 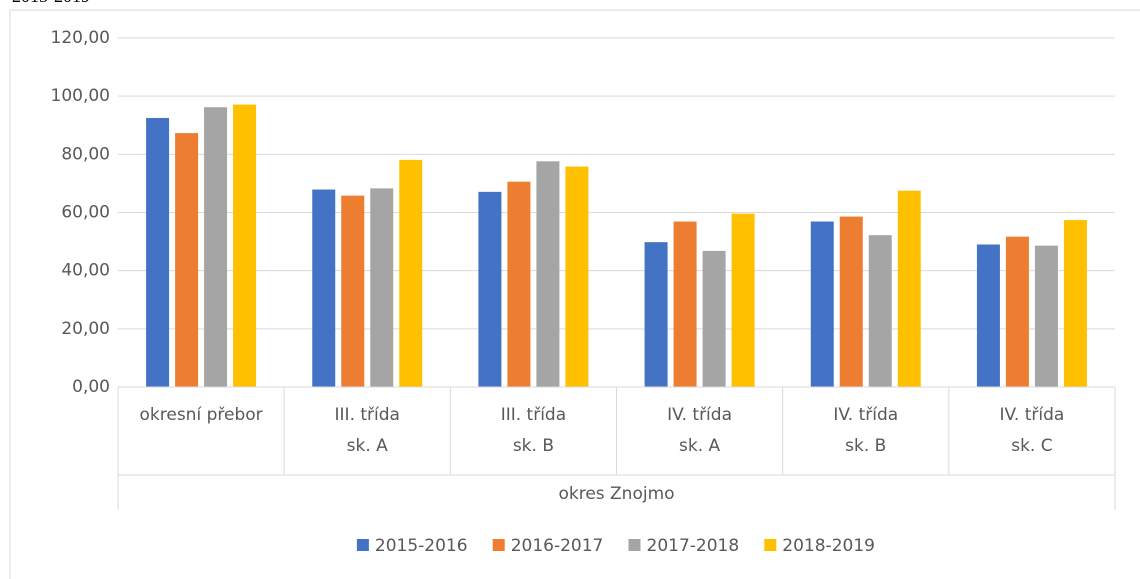 What do you see at coordinates (367, 430) in the screenshot?
I see `x-tick-label: III. třída sk. A` at bounding box center [367, 430].